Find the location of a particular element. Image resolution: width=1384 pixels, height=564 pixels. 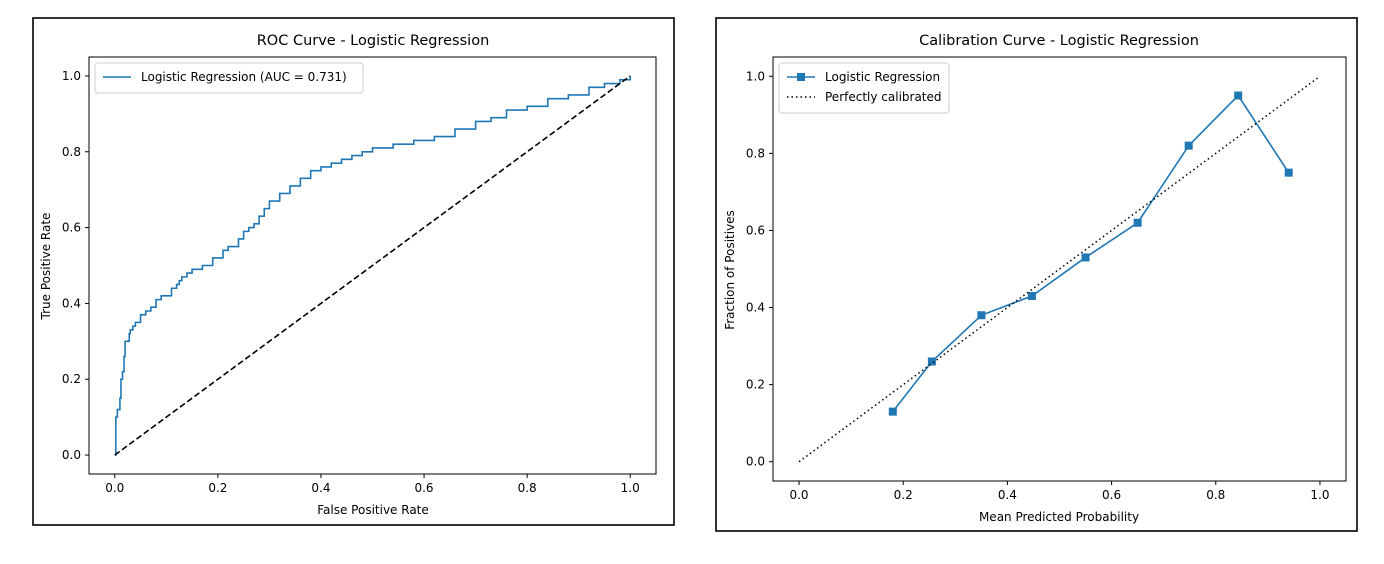

calibration-y-axis-label: Fraction of Positives is located at coordinates (730, 270).